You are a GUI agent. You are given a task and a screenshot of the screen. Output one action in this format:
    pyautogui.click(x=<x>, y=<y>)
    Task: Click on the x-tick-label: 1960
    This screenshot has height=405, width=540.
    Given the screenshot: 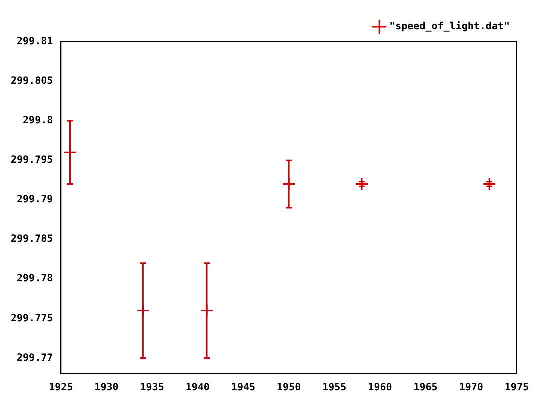 What is the action you would take?
    pyautogui.click(x=380, y=388)
    